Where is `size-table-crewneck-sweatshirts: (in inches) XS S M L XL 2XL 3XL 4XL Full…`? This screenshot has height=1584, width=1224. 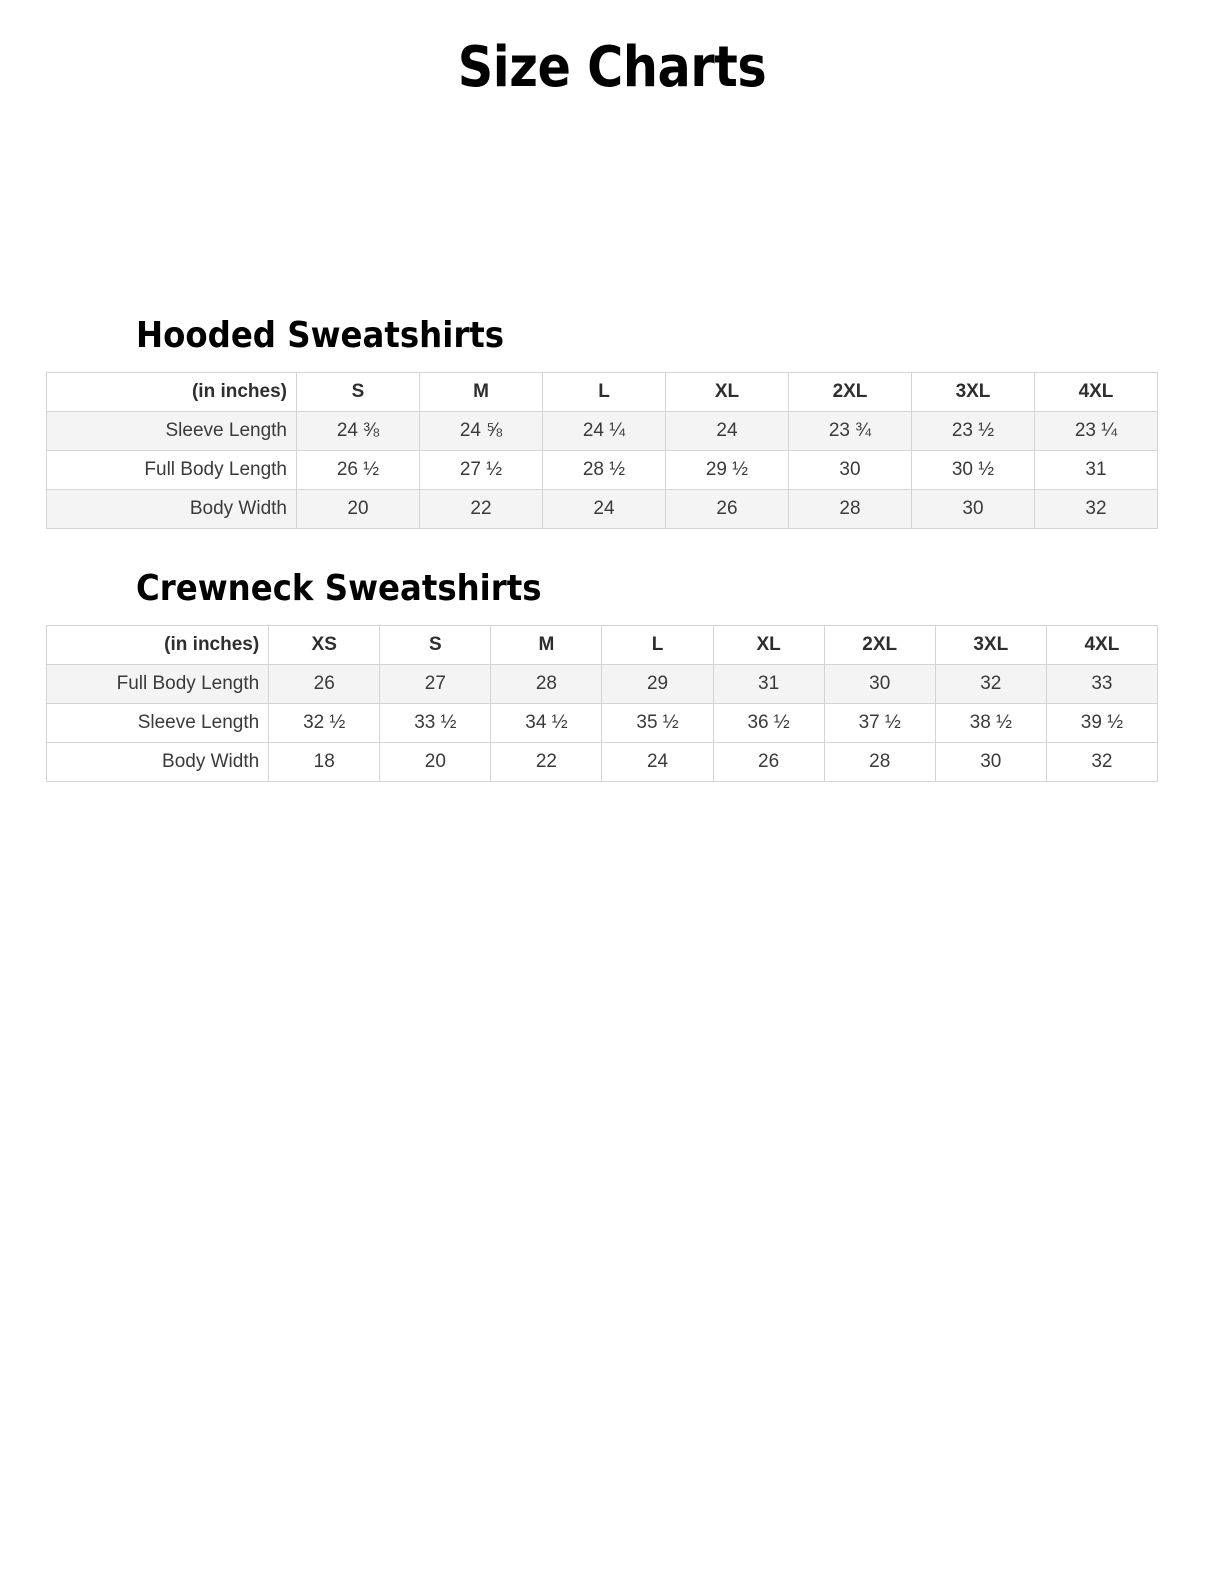
size-table-crewneck-sweatshirts: (in inches) XS S M L XL 2XL 3XL 4XL Full… is located at coordinates (602, 703).